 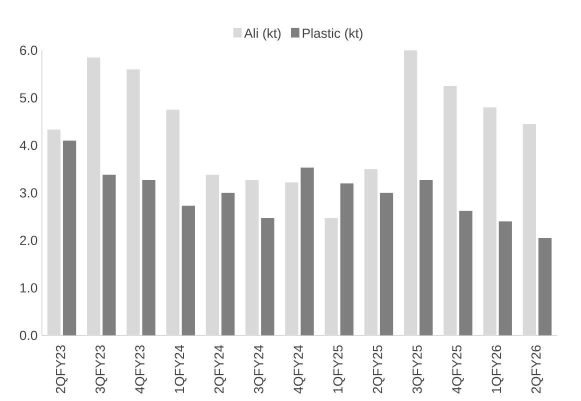 I want to click on legend-label: Plastic (kt), so click(x=332, y=34).